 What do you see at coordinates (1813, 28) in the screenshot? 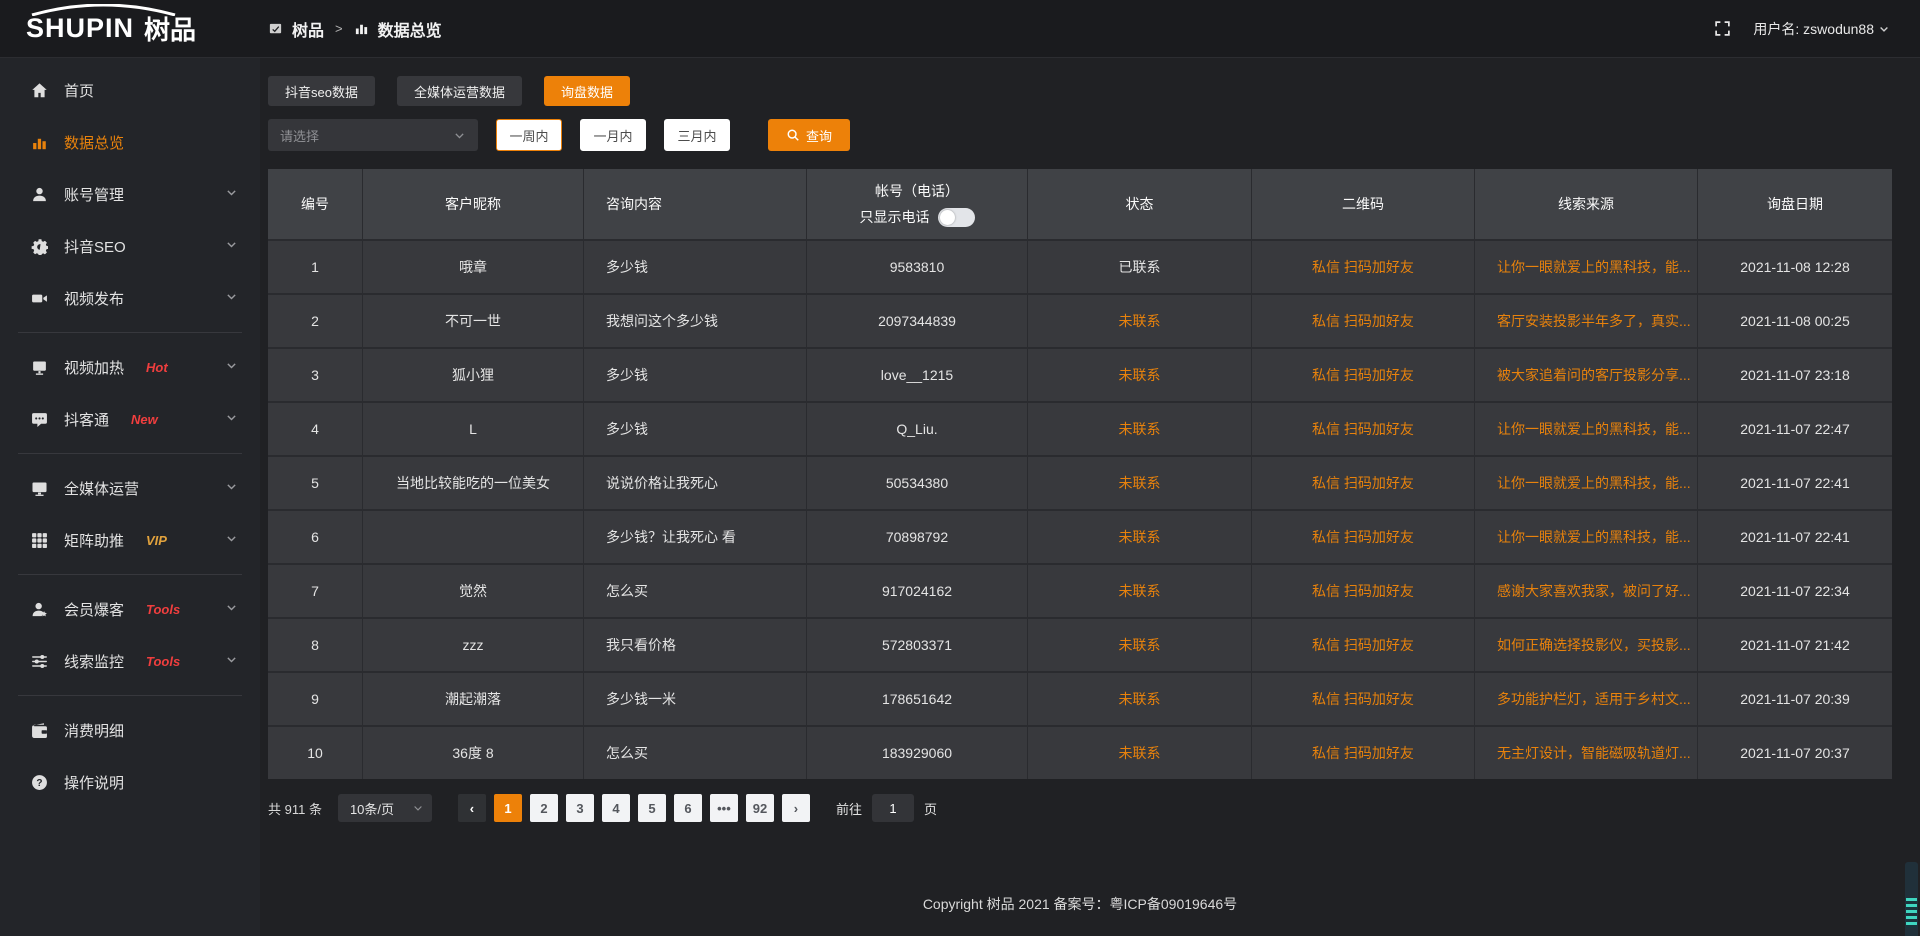
I see `username-label: 用户名: zswodun88` at bounding box center [1813, 28].